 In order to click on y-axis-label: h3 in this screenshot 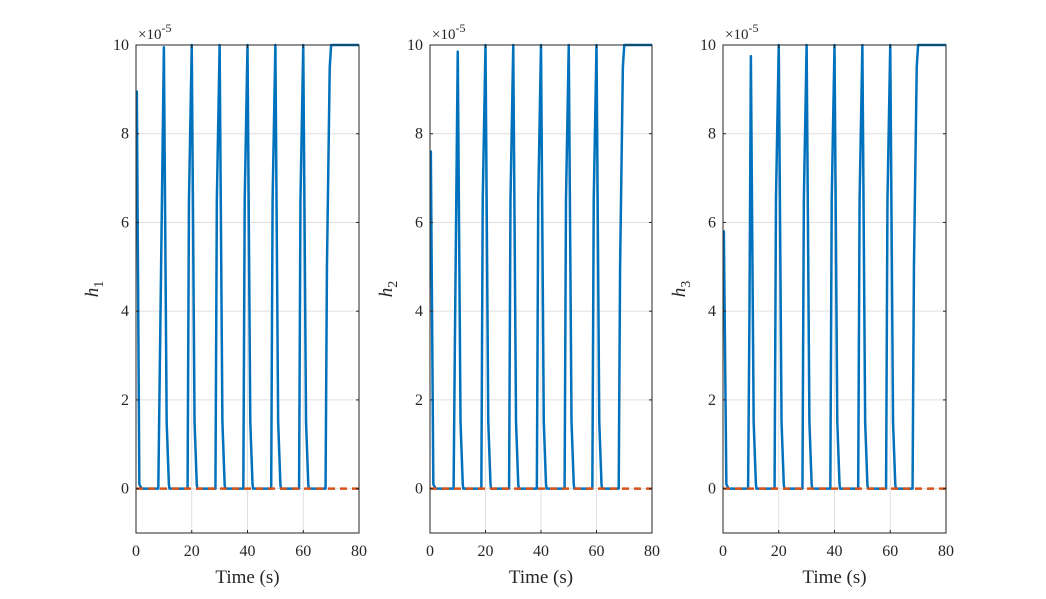, I will do `click(681, 289)`.